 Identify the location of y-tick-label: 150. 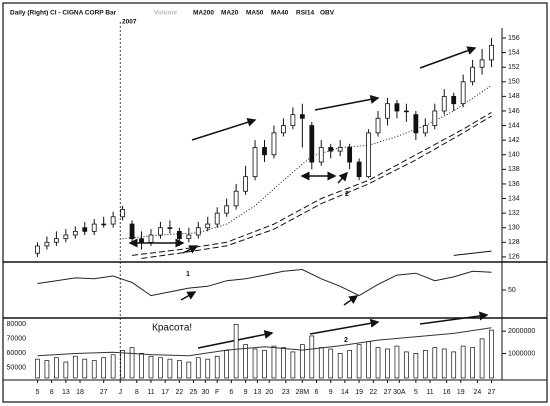
(514, 82).